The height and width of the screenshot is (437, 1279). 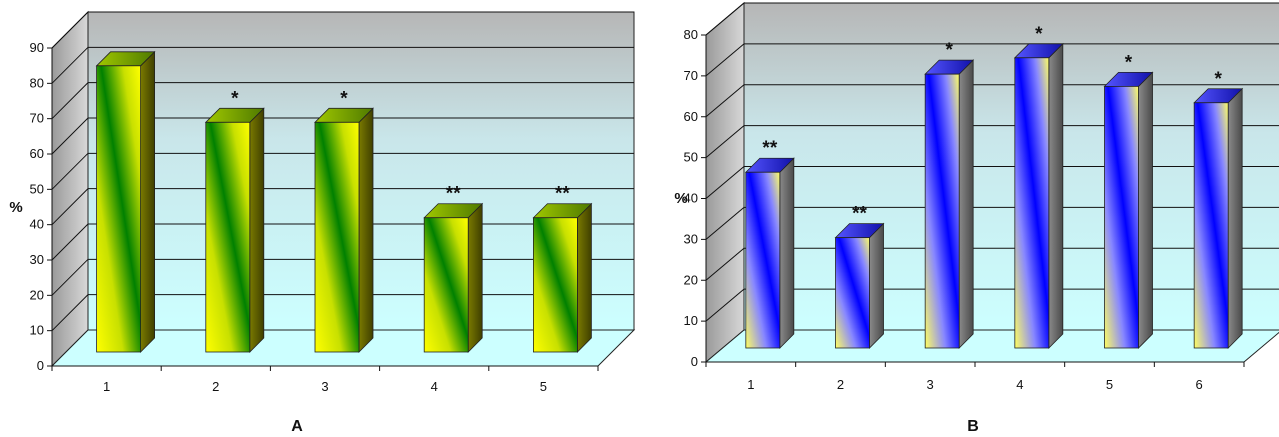 What do you see at coordinates (1199, 384) in the screenshot?
I see `x-tick-label: 6` at bounding box center [1199, 384].